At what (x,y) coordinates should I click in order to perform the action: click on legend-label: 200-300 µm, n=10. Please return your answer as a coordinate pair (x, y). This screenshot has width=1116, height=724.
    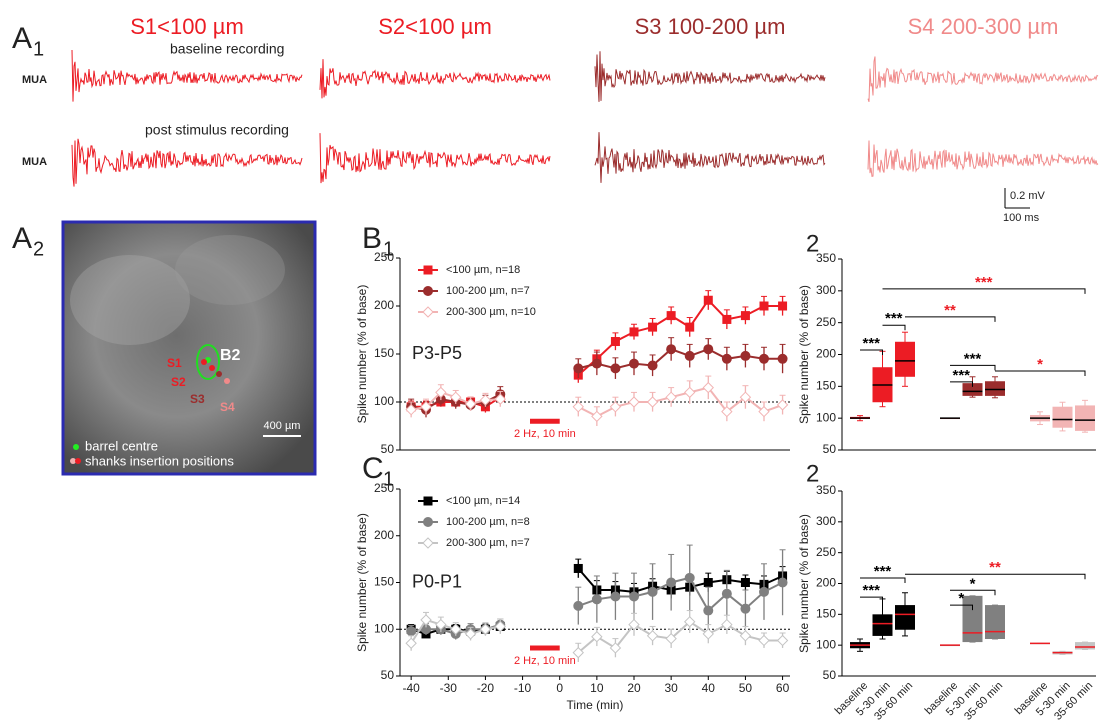
    Looking at the image, I should click on (491, 312).